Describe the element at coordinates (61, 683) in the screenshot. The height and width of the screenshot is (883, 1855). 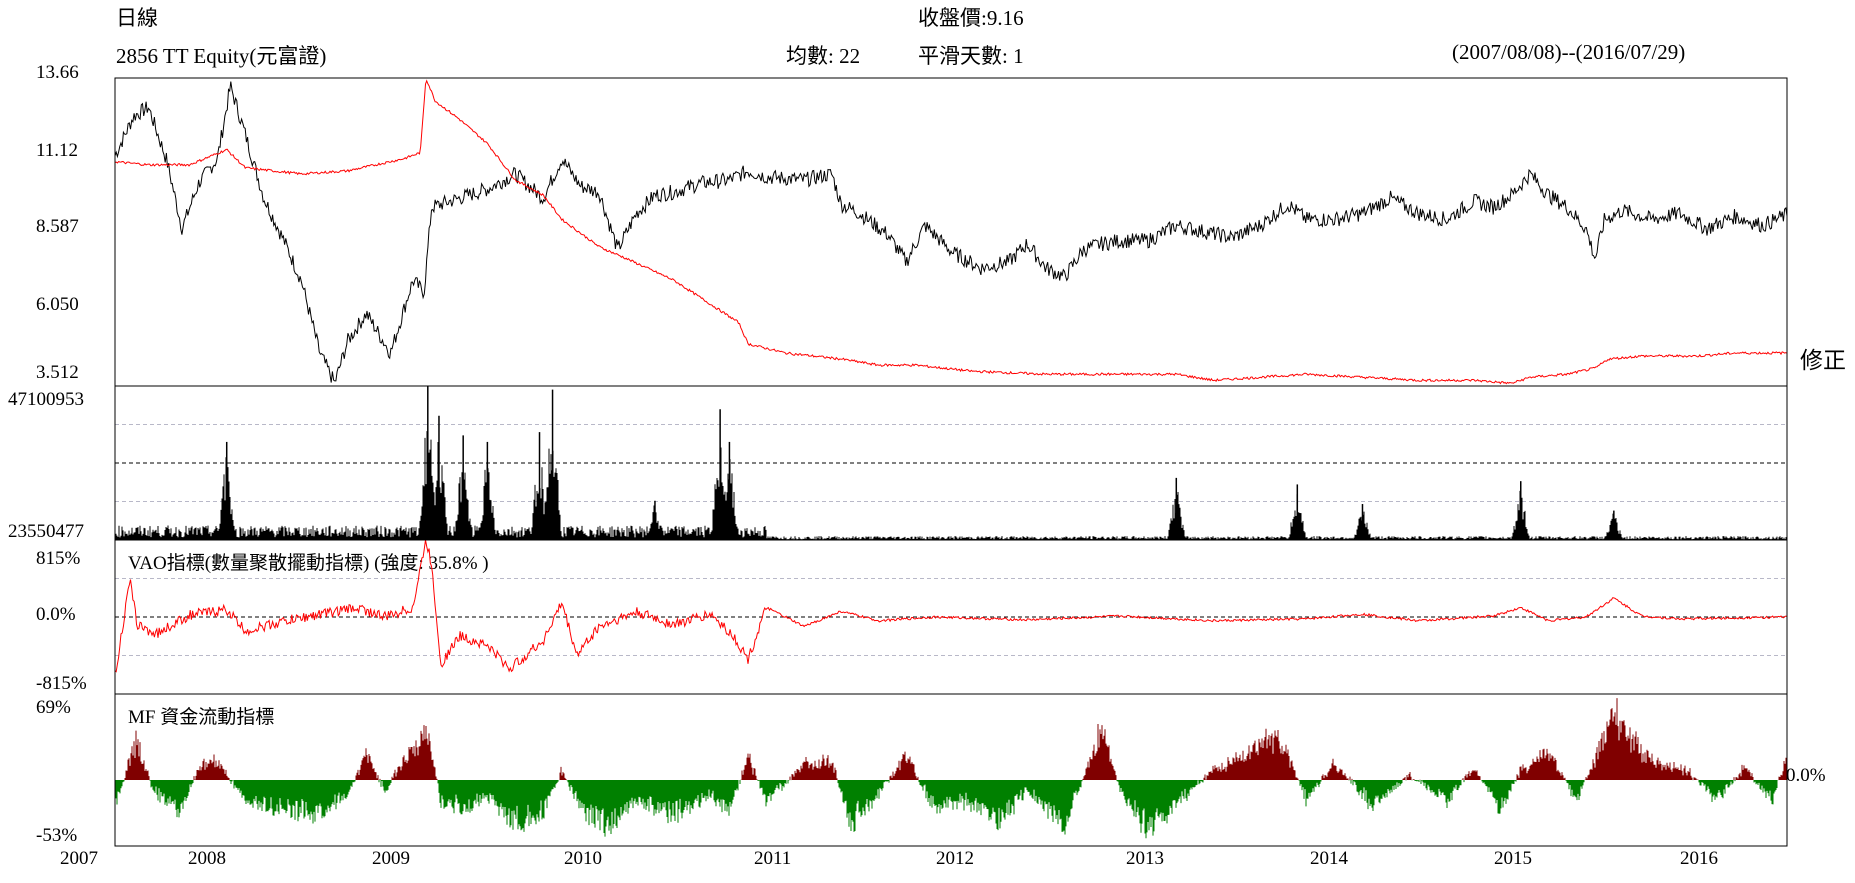
I see `vao-tick-min: -815%` at that location.